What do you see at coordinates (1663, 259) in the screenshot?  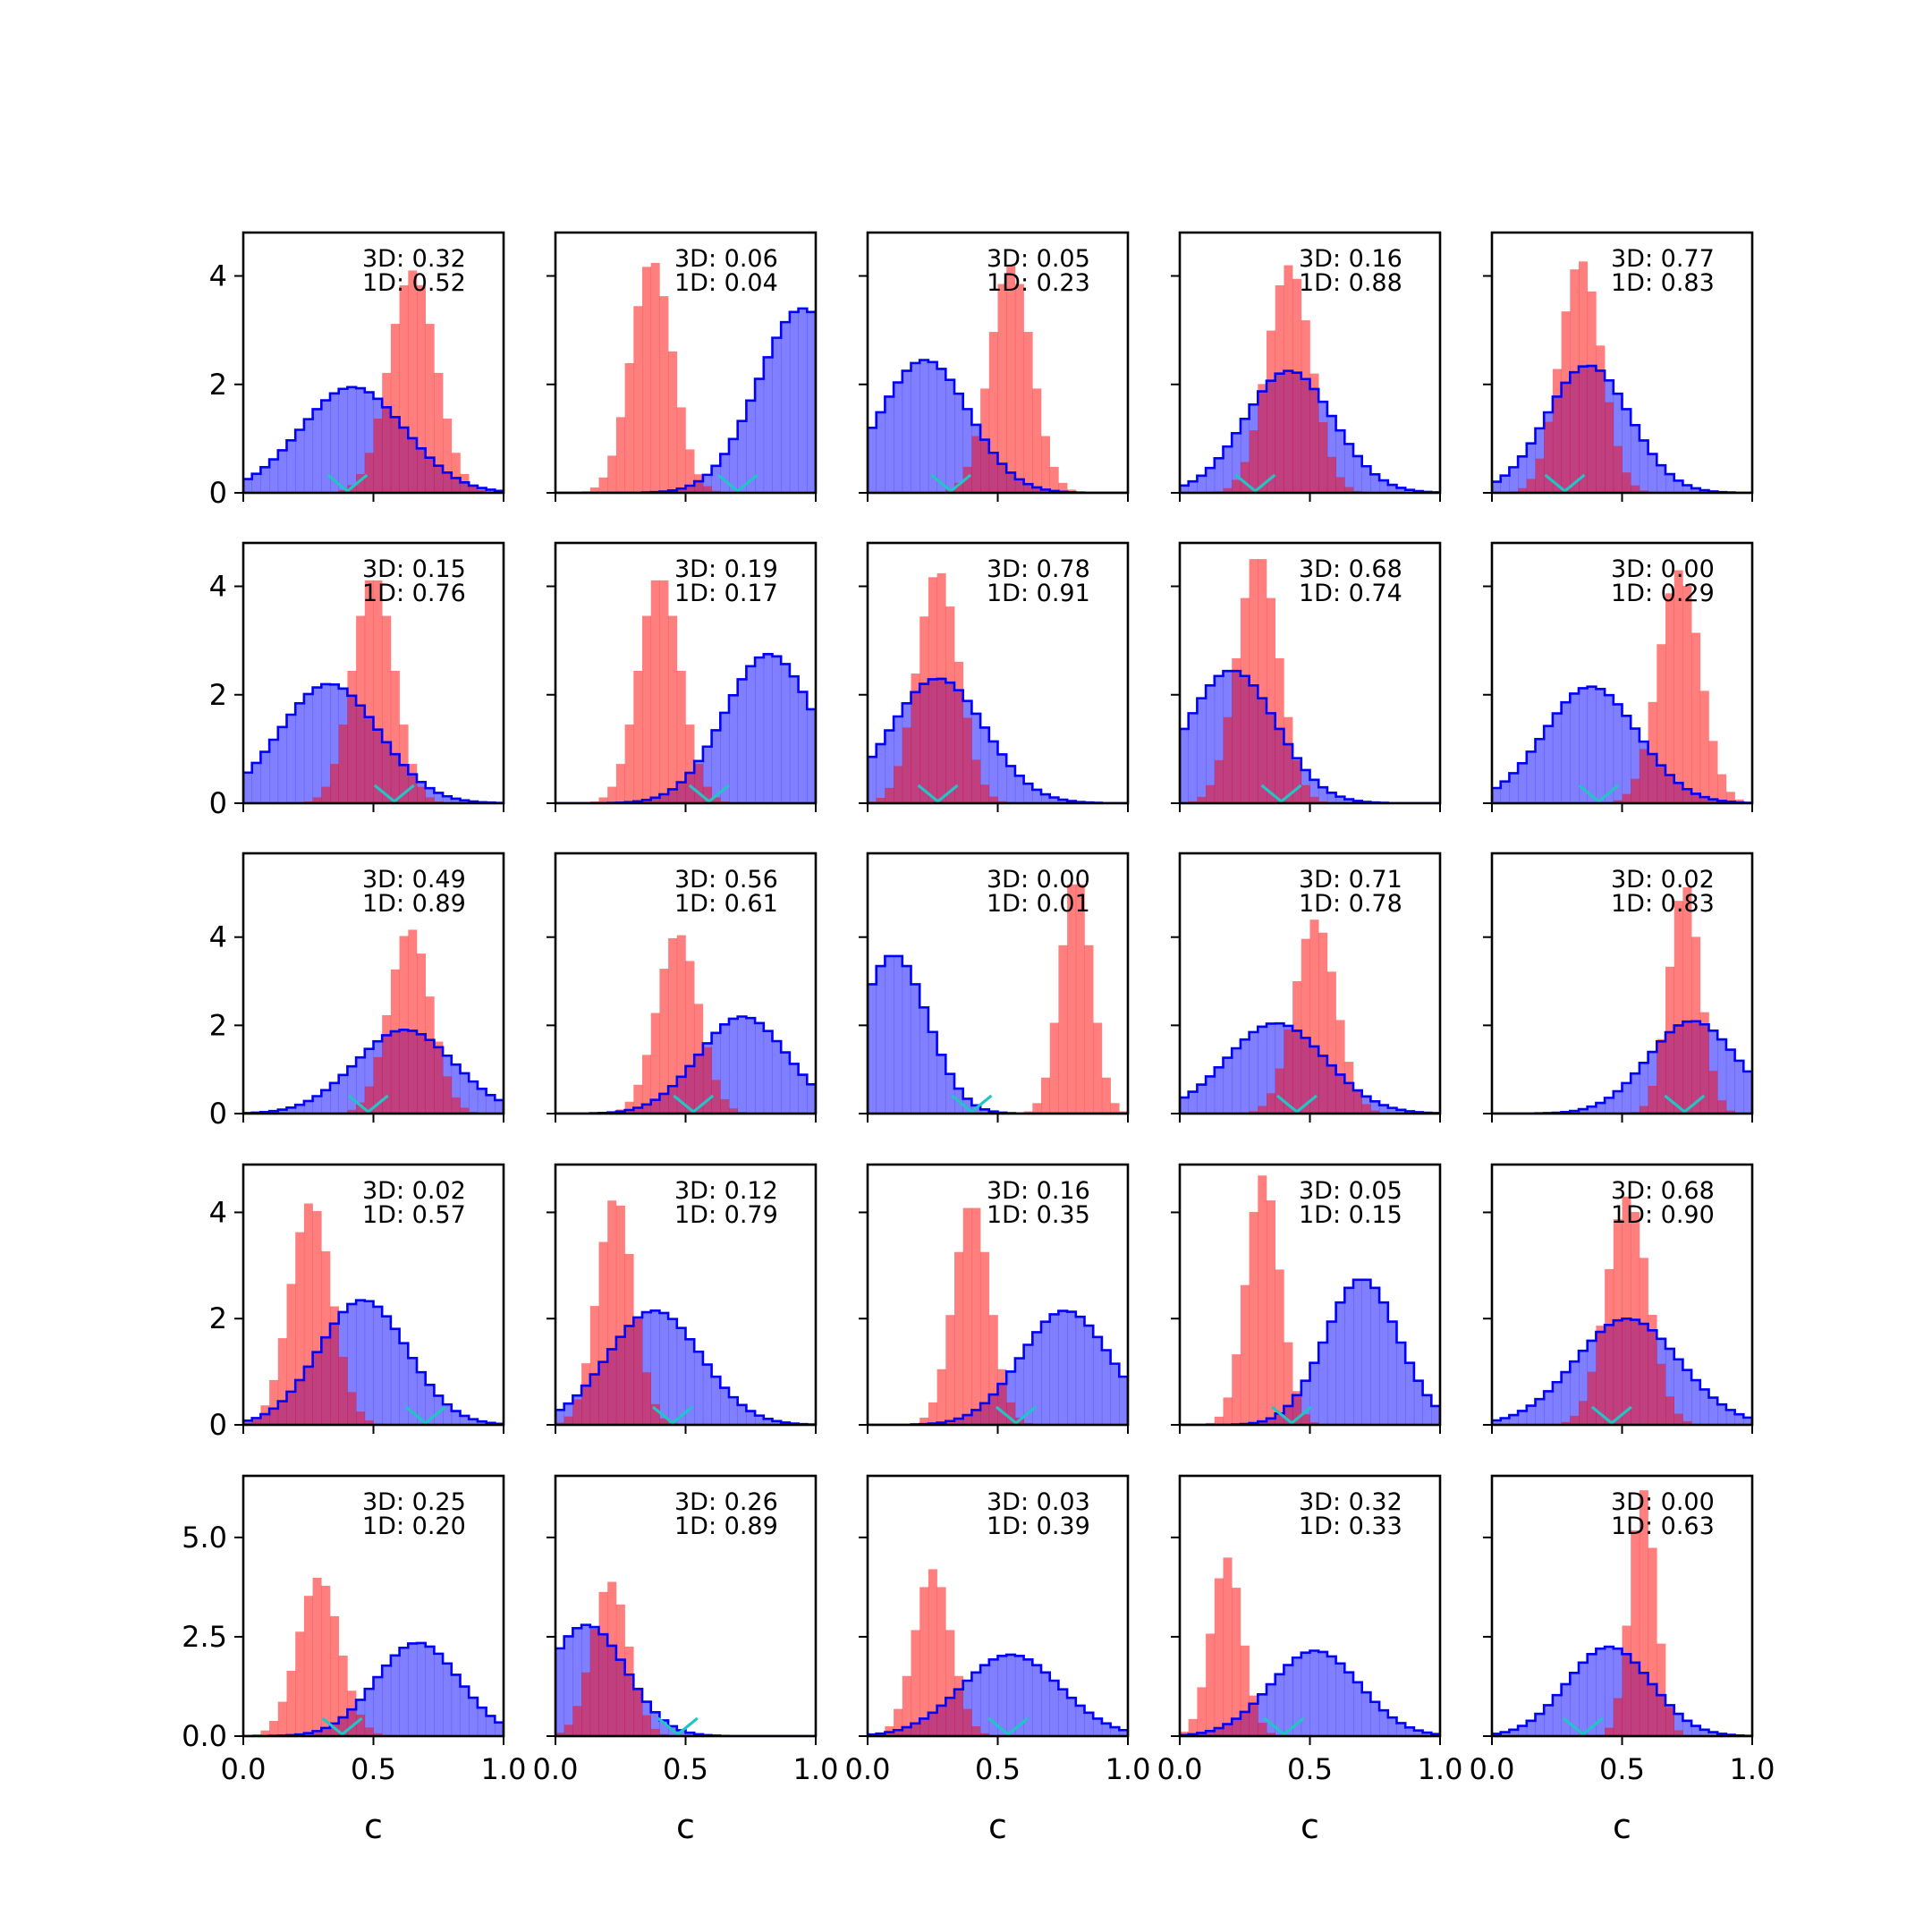 I see `annotation-3d: 3D: 0.77` at bounding box center [1663, 259].